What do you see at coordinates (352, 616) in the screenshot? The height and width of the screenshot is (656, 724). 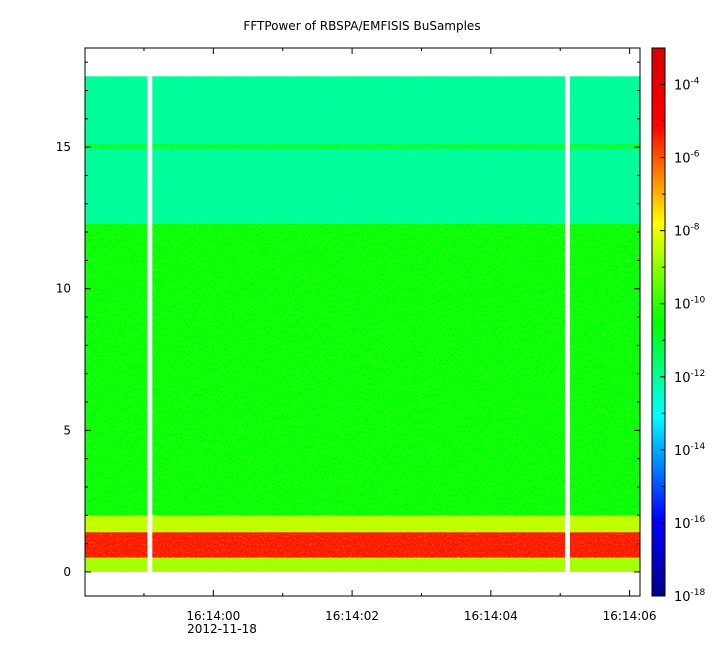 I see `x-tick-label: 16:14:02` at bounding box center [352, 616].